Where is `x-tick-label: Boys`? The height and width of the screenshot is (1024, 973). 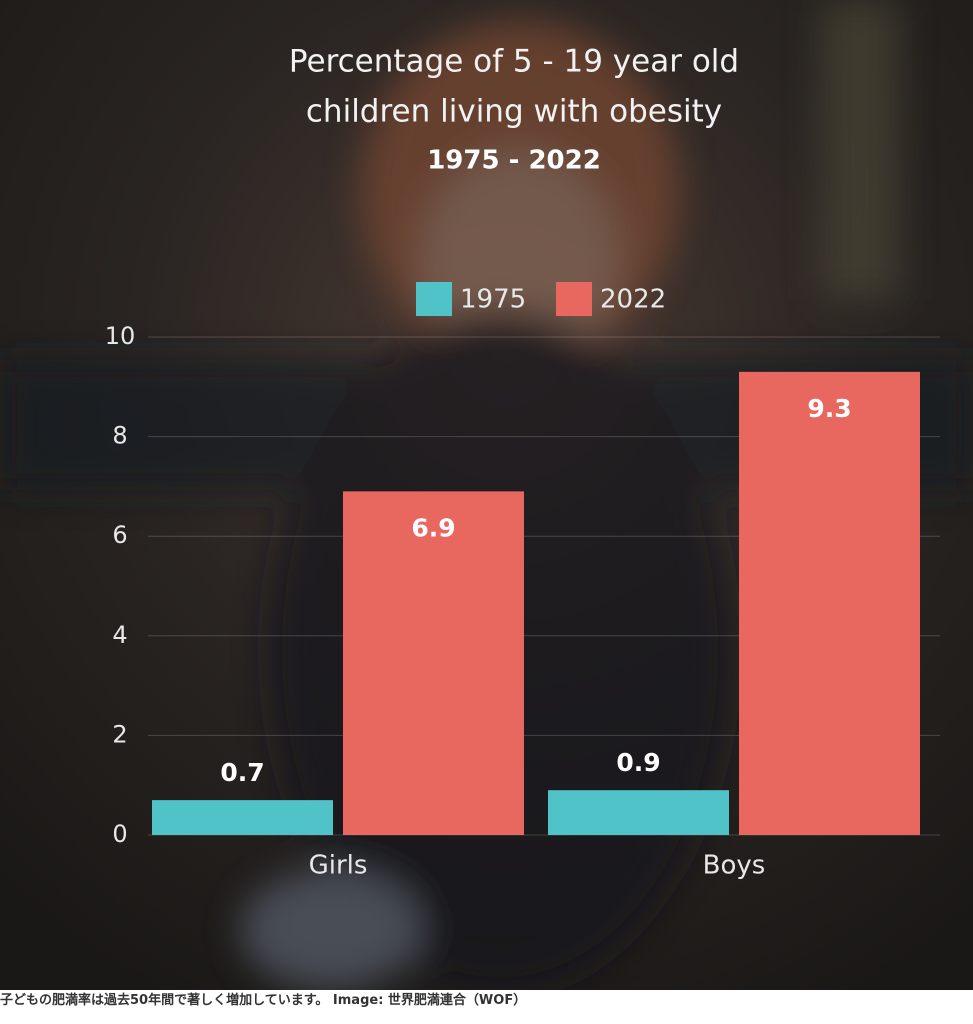 x-tick-label: Boys is located at coordinates (734, 866).